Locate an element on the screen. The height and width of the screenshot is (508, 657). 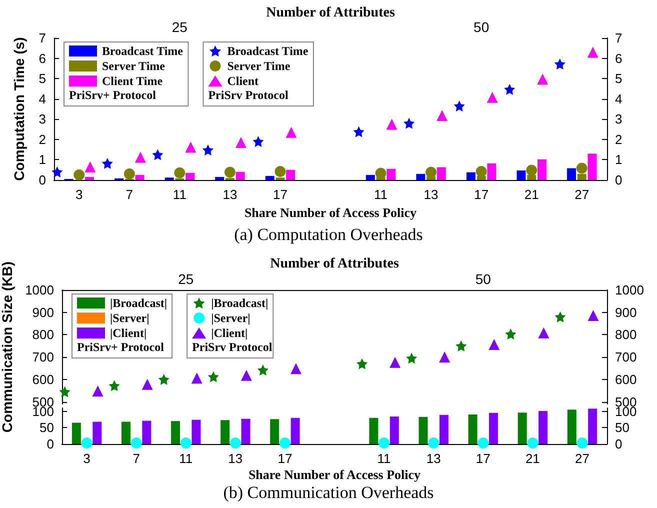
y2-tick-label: 700 is located at coordinates (626, 357).